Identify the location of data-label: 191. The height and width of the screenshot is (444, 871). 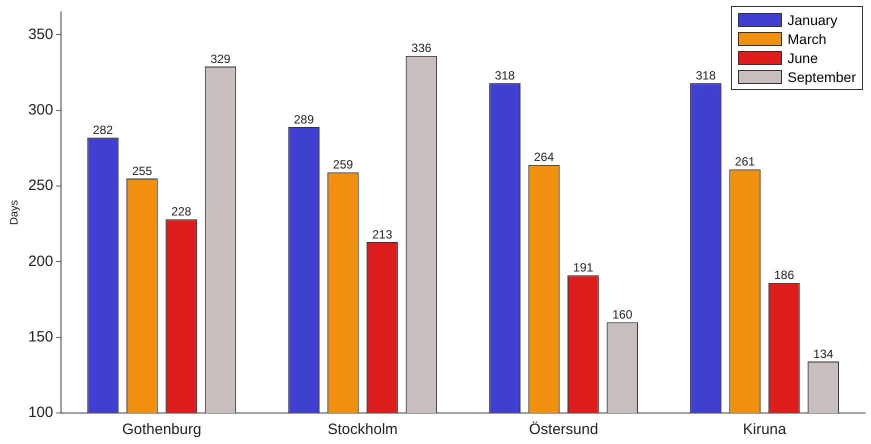
(583, 267).